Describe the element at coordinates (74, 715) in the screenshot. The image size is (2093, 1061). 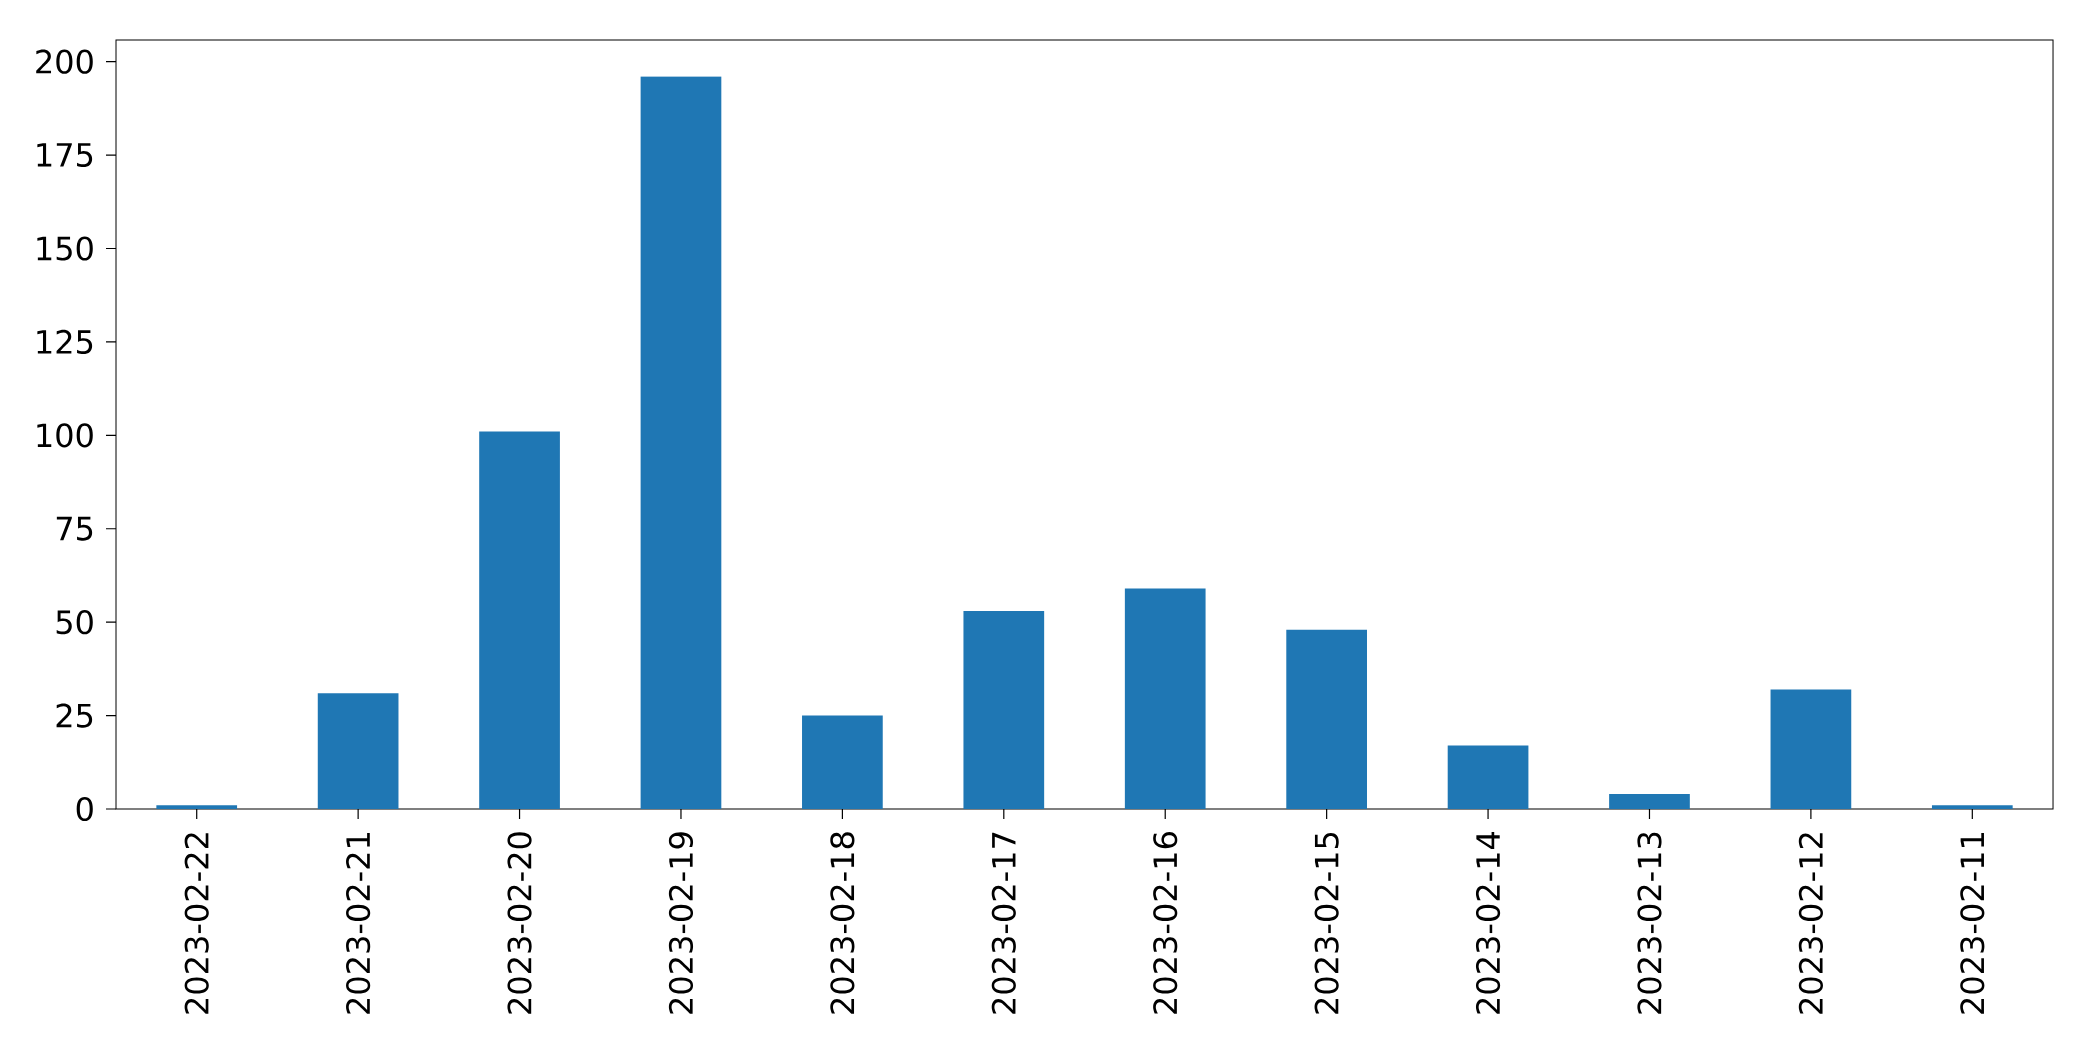
I see `y-tick-label: 25` at that location.